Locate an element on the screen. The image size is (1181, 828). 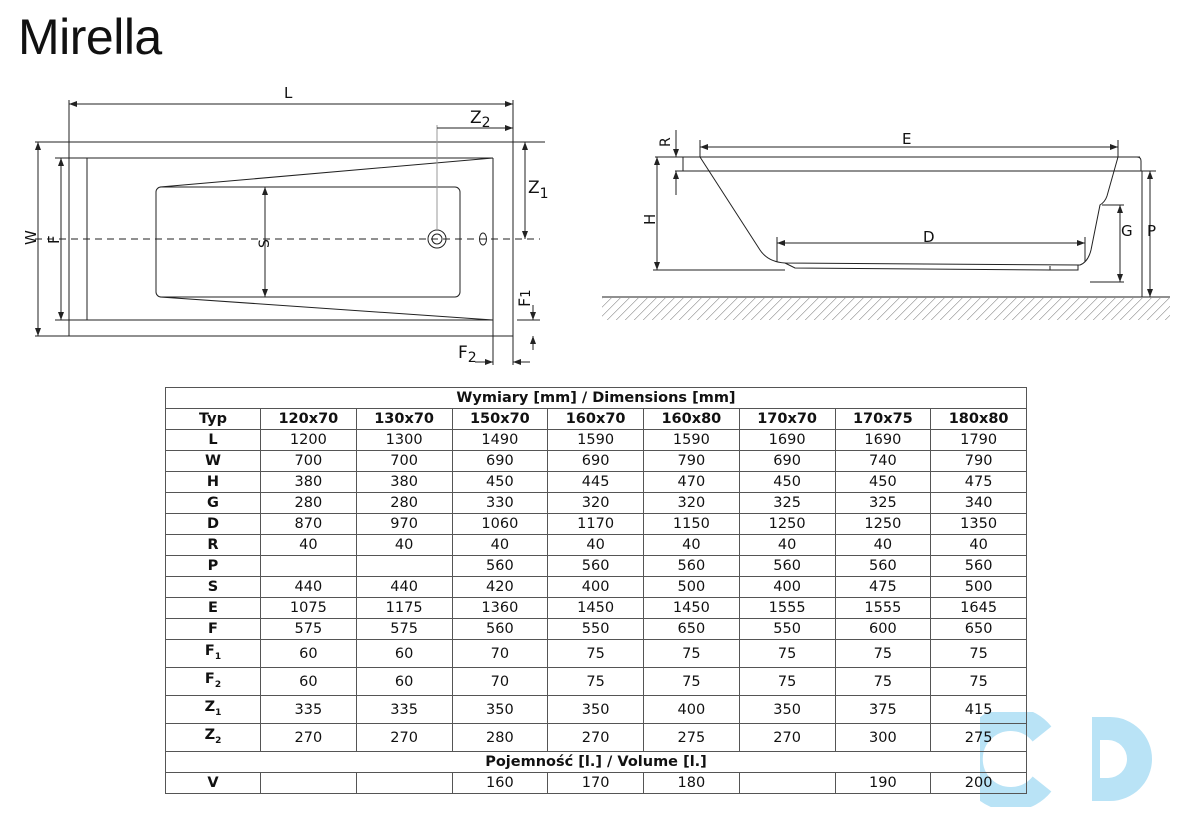
column-header: 130x70 is located at coordinates (404, 419).